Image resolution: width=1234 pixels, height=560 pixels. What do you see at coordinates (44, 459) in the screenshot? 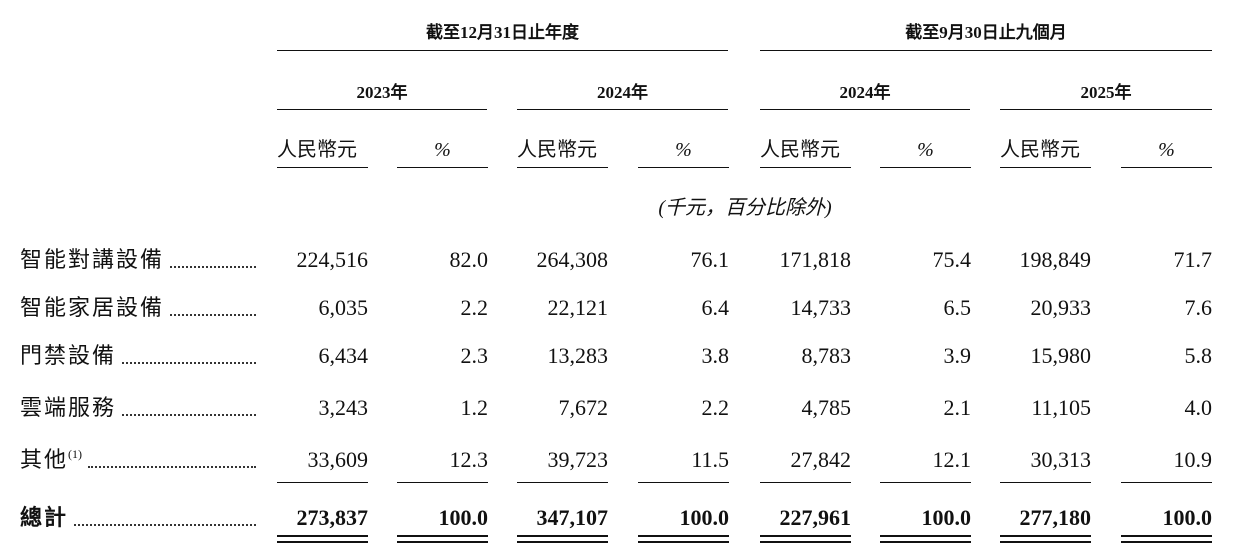
I see `row-label: 其他` at bounding box center [44, 459].